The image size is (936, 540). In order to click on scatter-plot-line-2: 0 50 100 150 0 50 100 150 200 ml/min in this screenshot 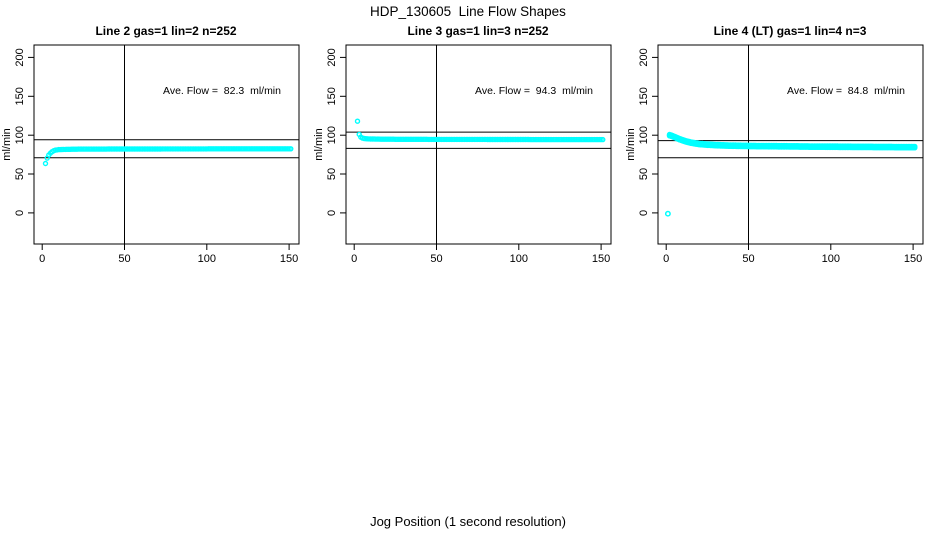, I will do `click(150, 154)`.